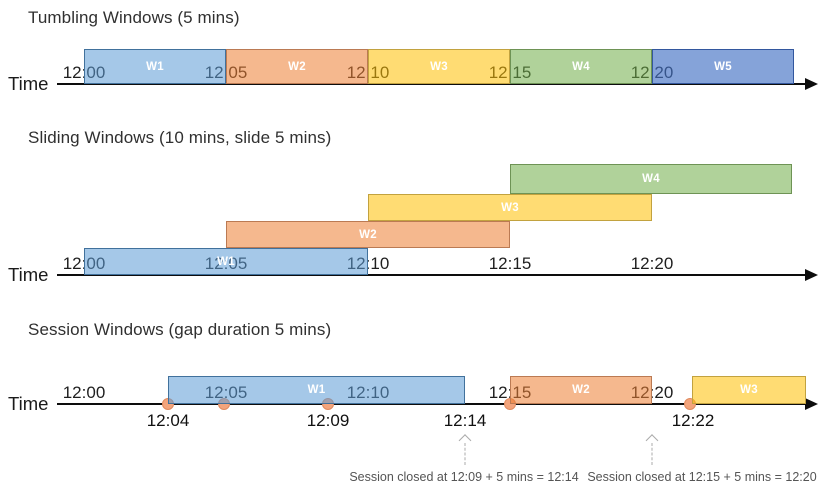 This screenshot has height=498, width=829. I want to click on window-box-tumbling-w2: W2, so click(297, 66).